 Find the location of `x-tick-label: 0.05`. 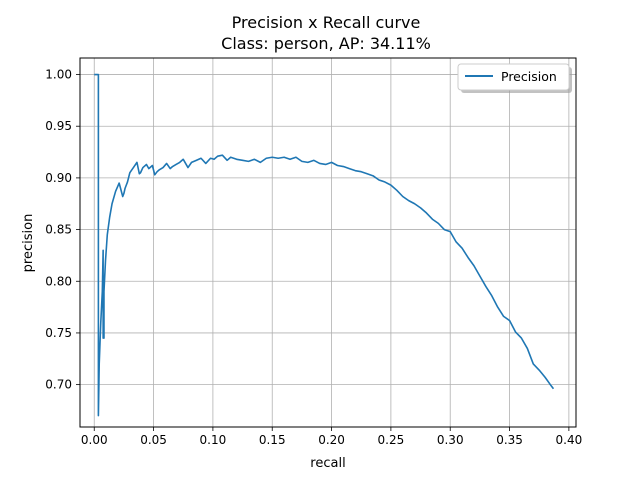

x-tick-label: 0.05 is located at coordinates (153, 440).